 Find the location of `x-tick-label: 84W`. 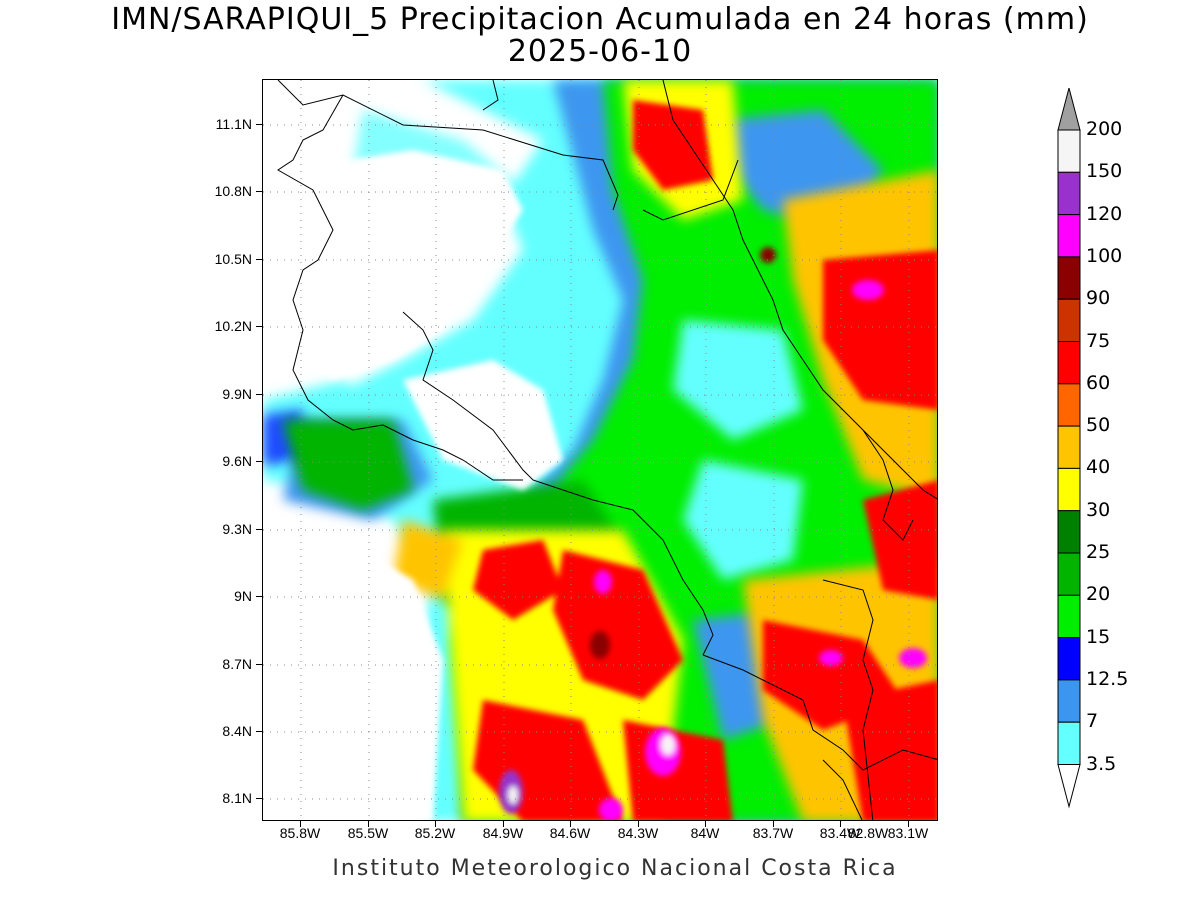

x-tick-label: 84W is located at coordinates (705, 833).